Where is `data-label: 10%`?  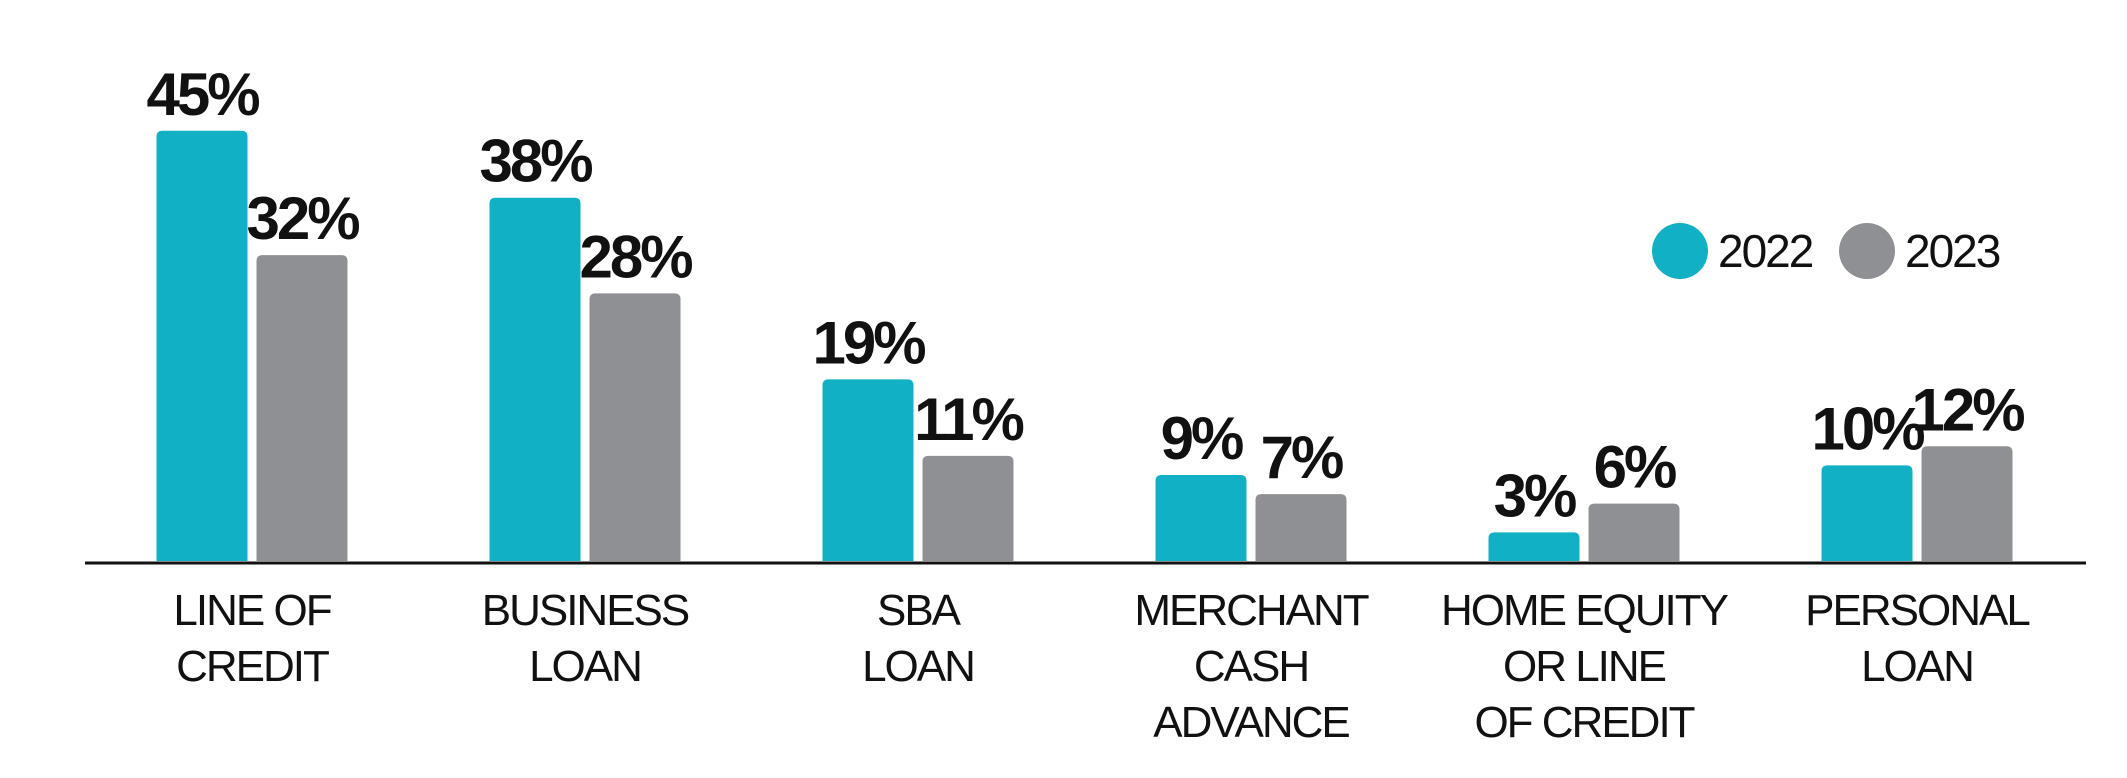
data-label: 10% is located at coordinates (1867, 428).